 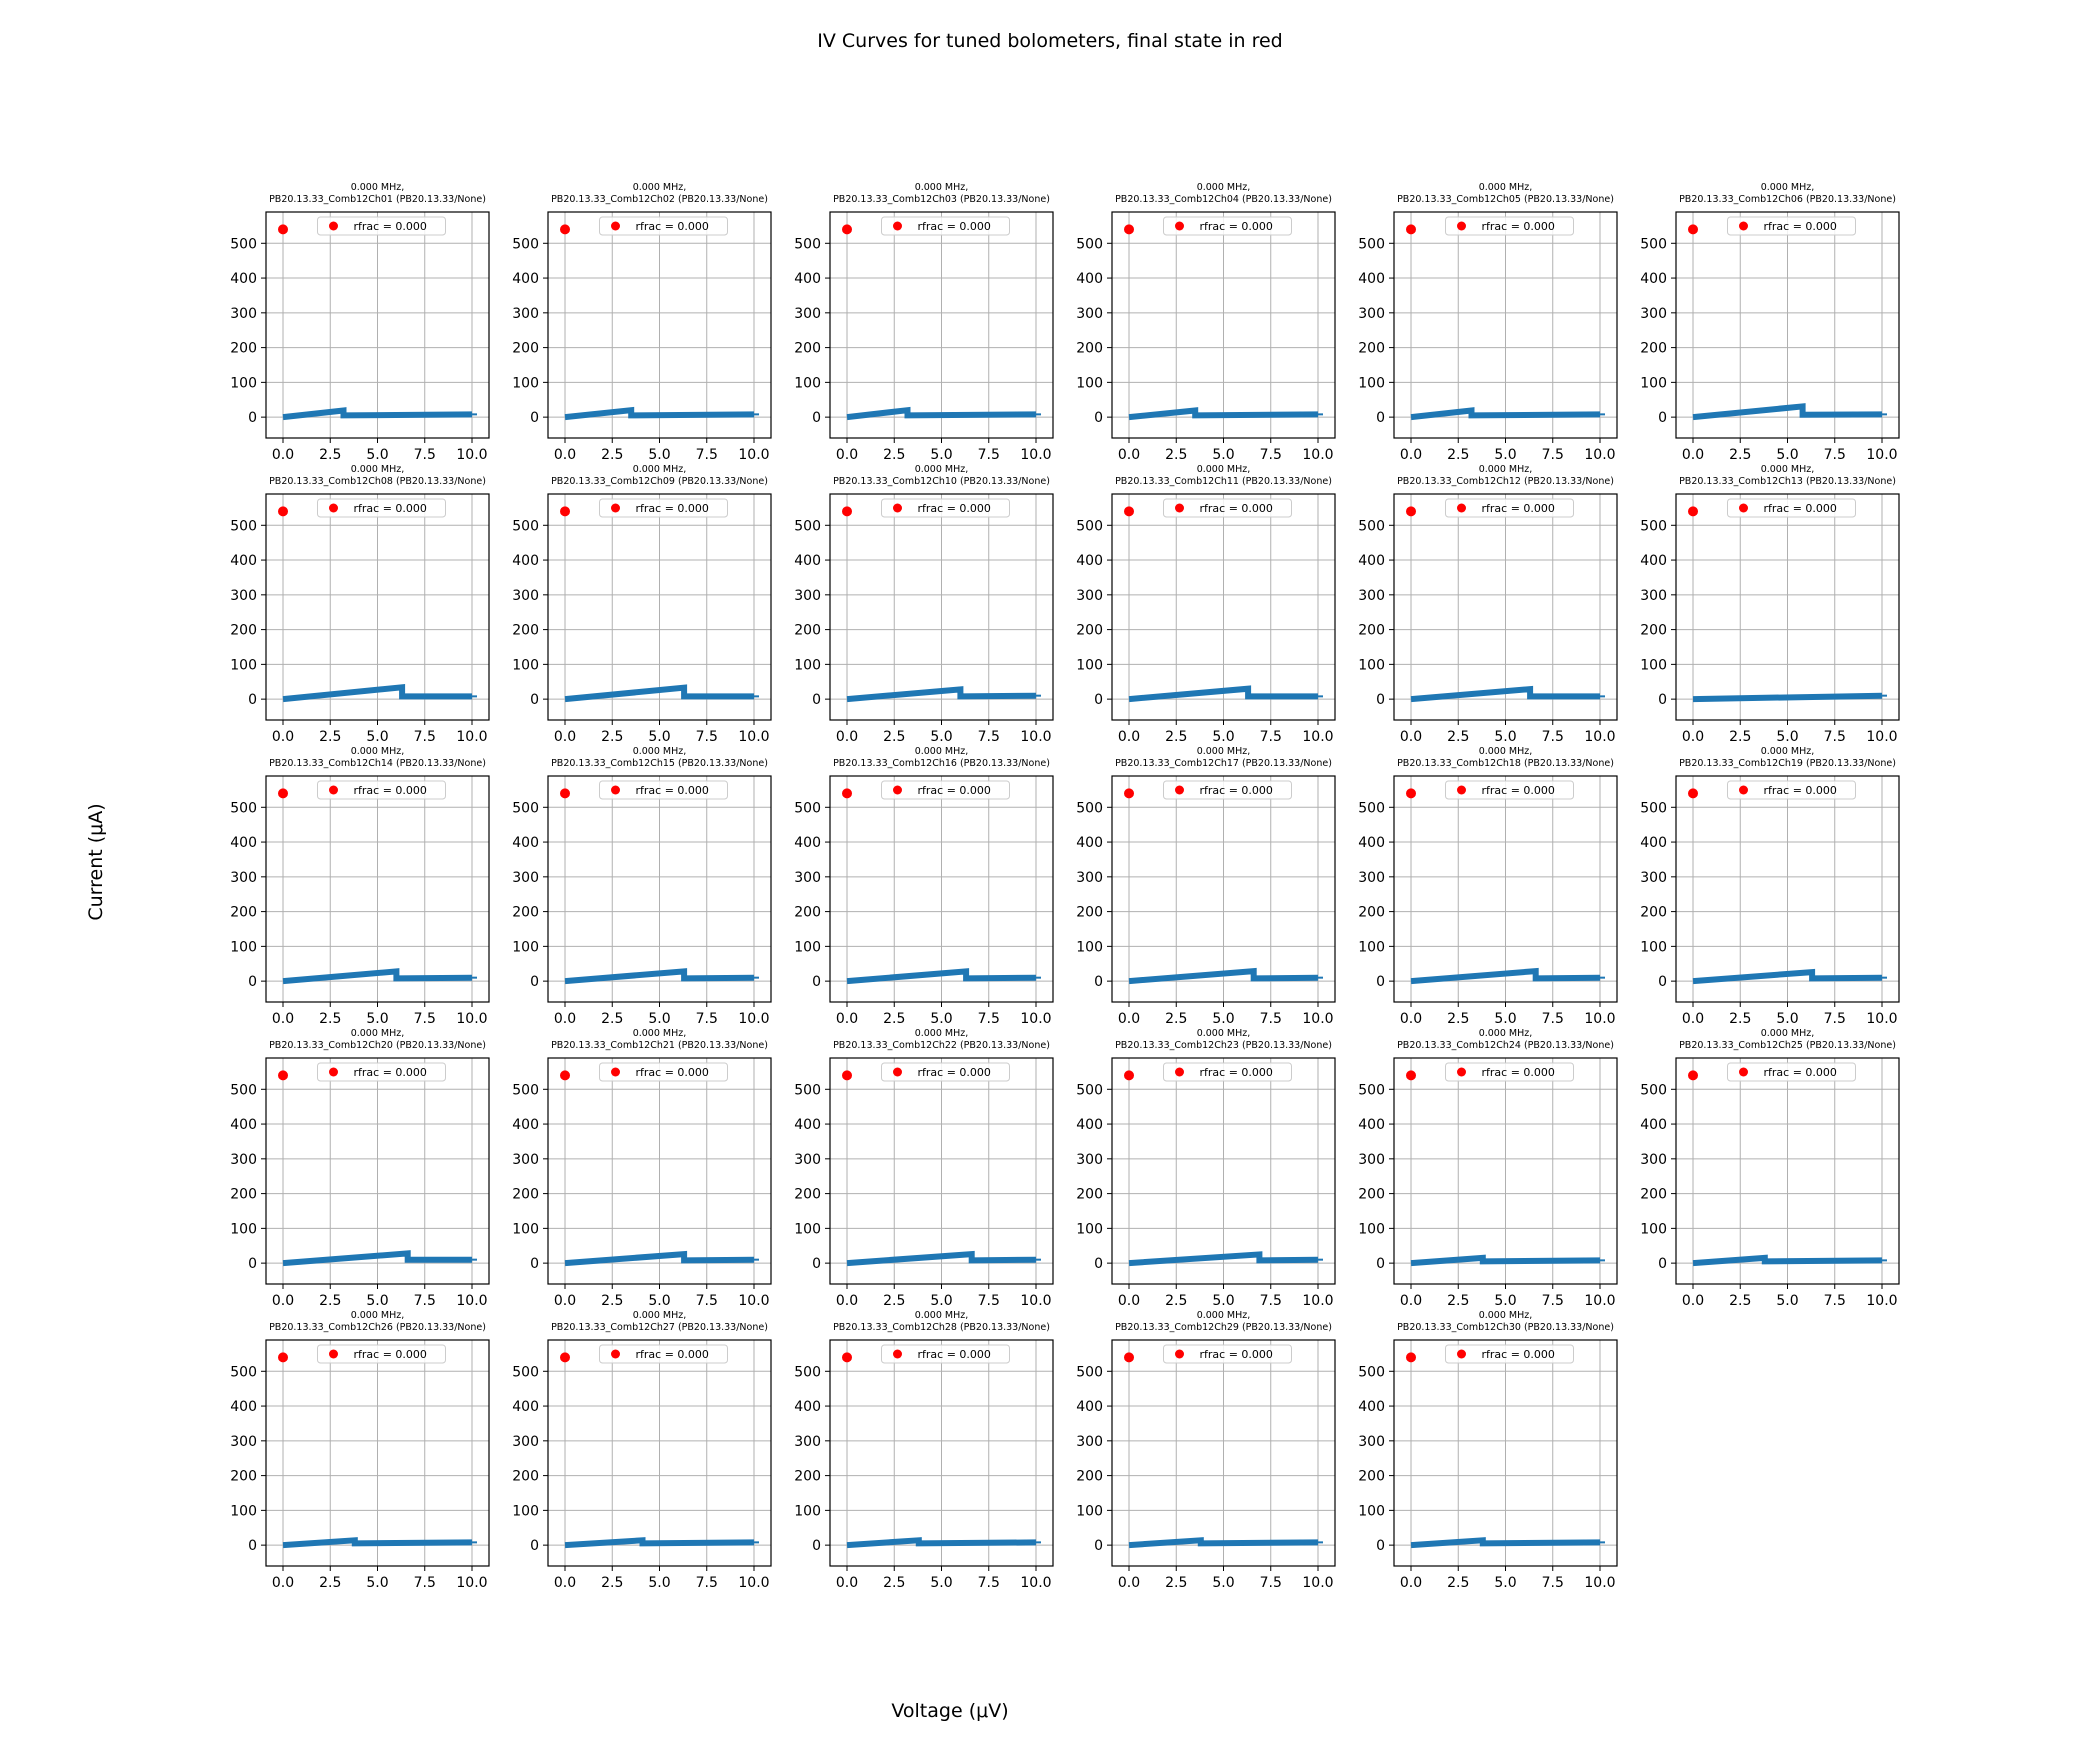 I want to click on subplot-title-channel: PB20.13.33_Comb12Ch25 (PB20.13.33/None), so click(x=1787, y=1045).